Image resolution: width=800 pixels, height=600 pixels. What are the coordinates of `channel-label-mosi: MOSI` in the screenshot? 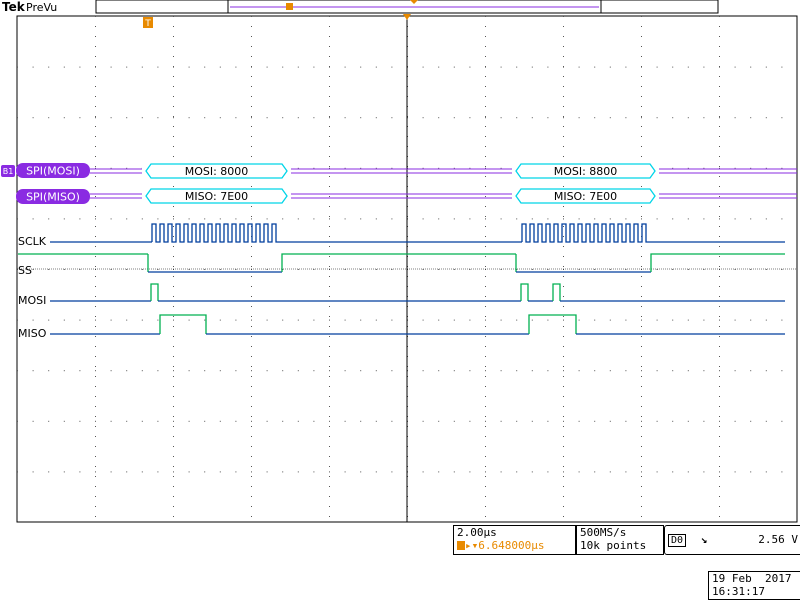 It's located at (32, 300).